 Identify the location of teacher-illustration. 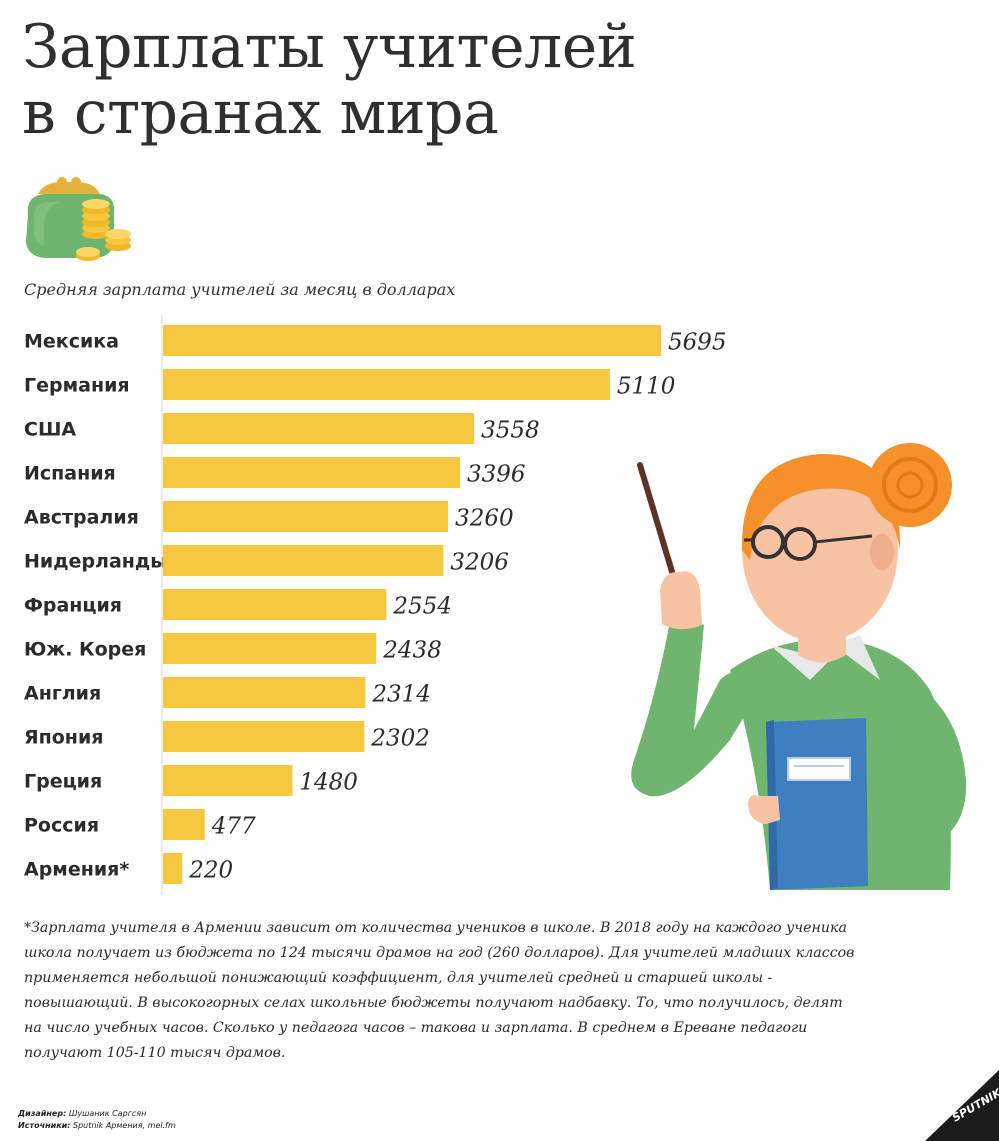
(799, 666).